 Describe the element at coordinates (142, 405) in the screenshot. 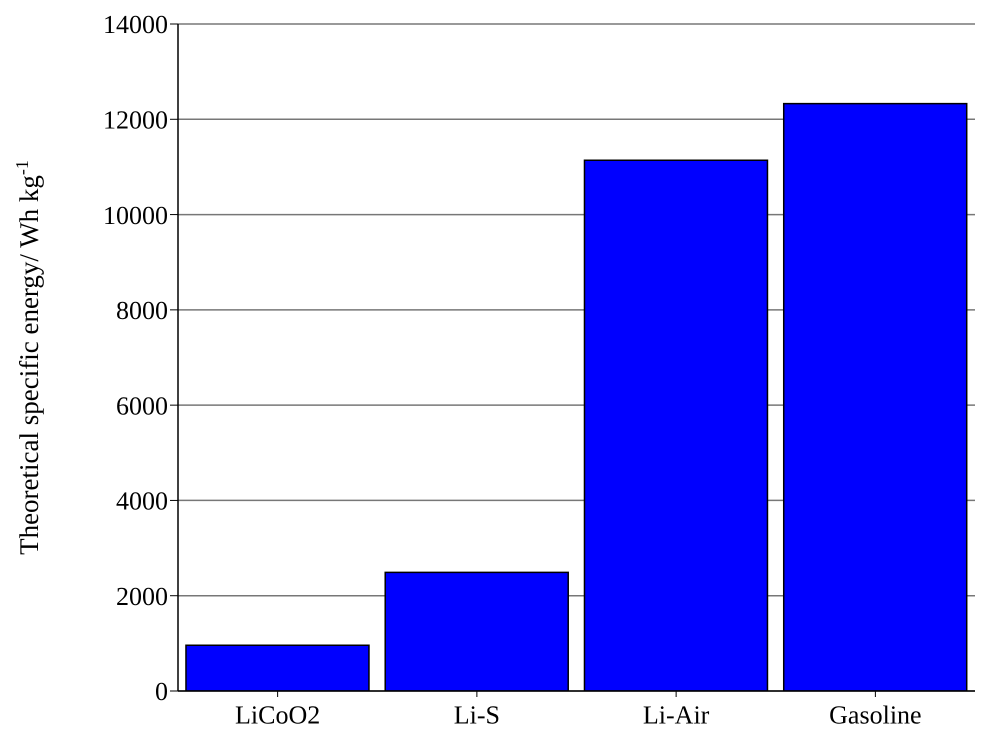

I see `y-tick-label: 6000` at that location.